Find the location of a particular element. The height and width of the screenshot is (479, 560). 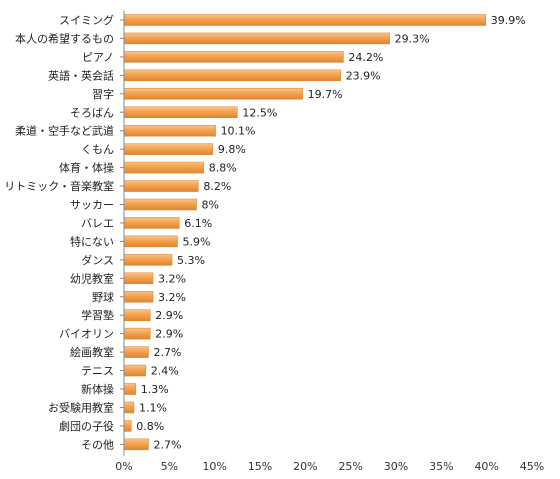

category-label: その他 is located at coordinates (97, 444).